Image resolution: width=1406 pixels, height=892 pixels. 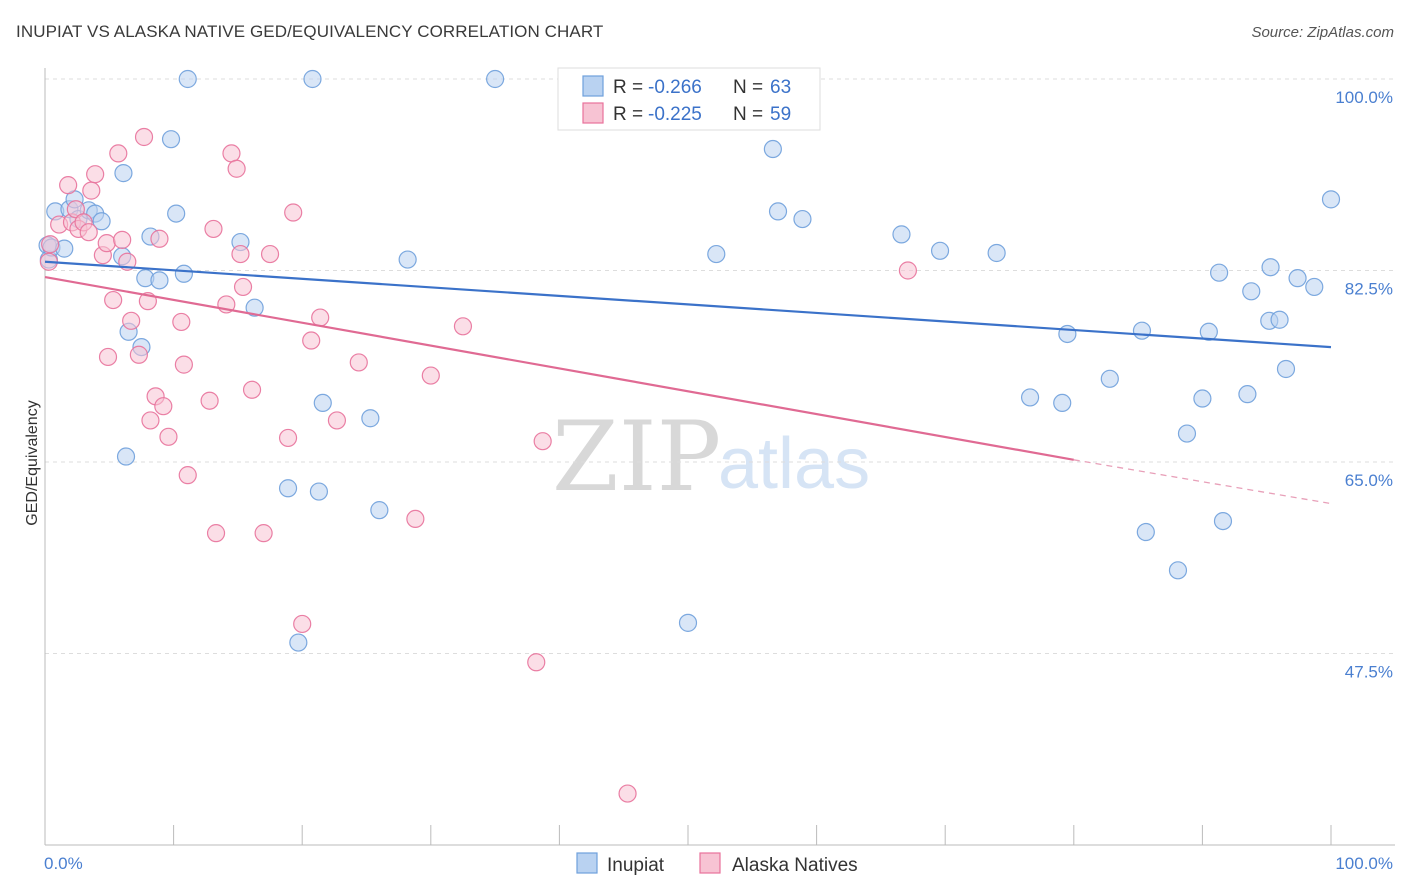 I want to click on legend-n-value-1: 63, so click(x=780, y=87).